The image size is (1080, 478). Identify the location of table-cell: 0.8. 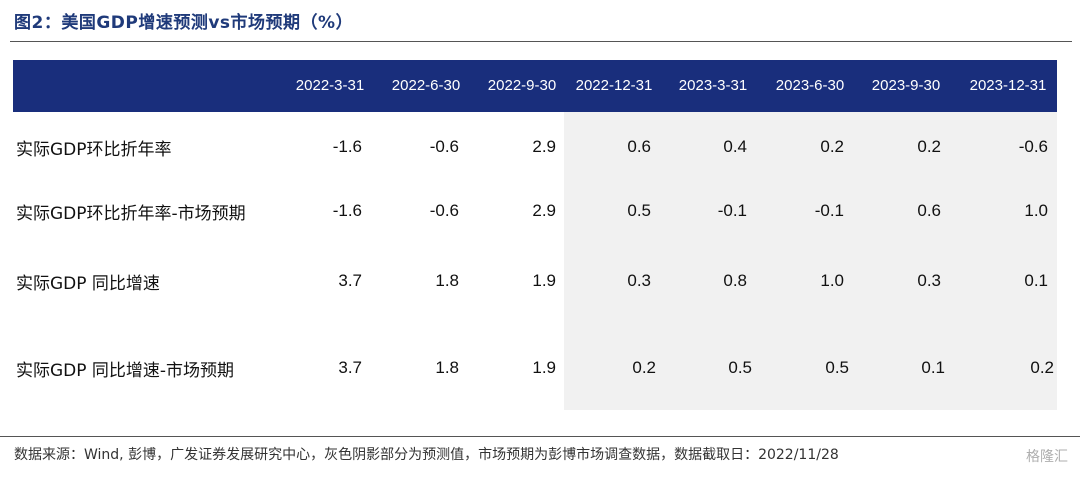
(735, 280).